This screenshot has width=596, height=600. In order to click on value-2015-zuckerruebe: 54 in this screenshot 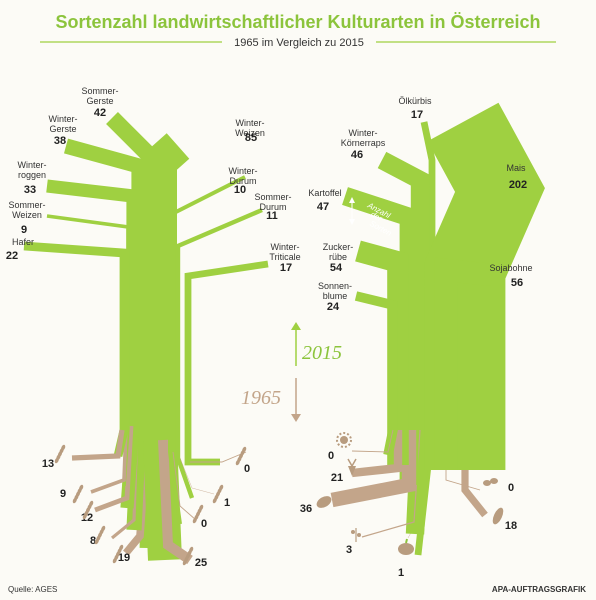, I will do `click(336, 268)`.